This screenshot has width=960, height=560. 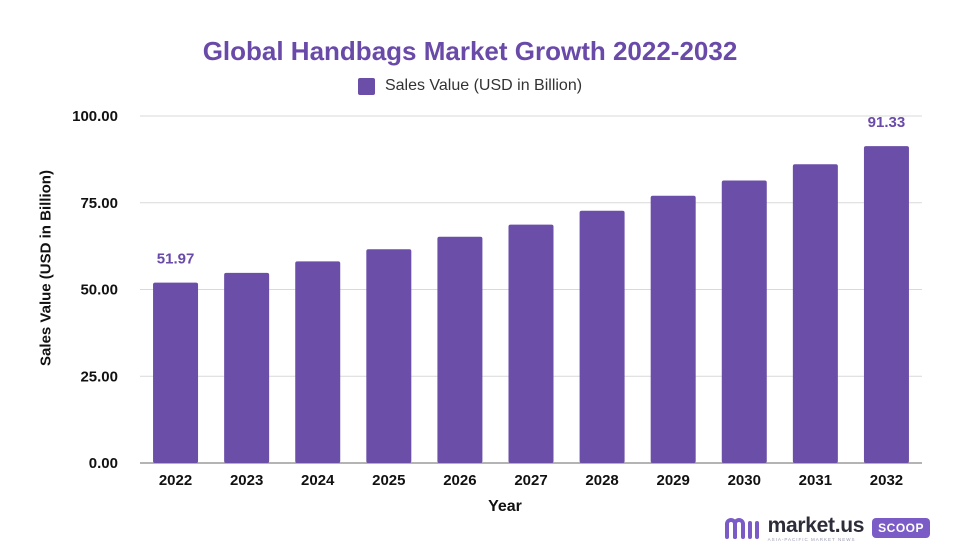 I want to click on y-tick-label: 25.00, so click(x=99, y=376).